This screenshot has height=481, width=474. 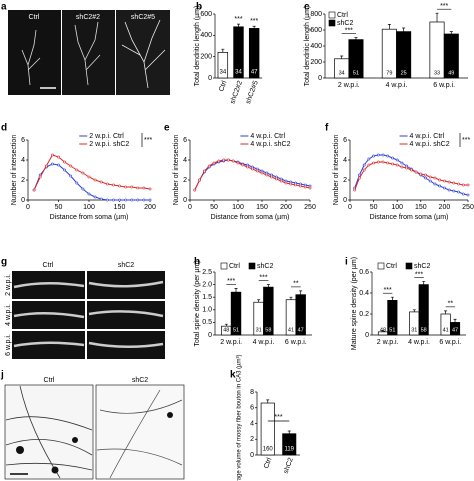 What do you see at coordinates (419, 342) in the screenshot?
I see `x-tick-label: 4 w.p.i.` at bounding box center [419, 342].